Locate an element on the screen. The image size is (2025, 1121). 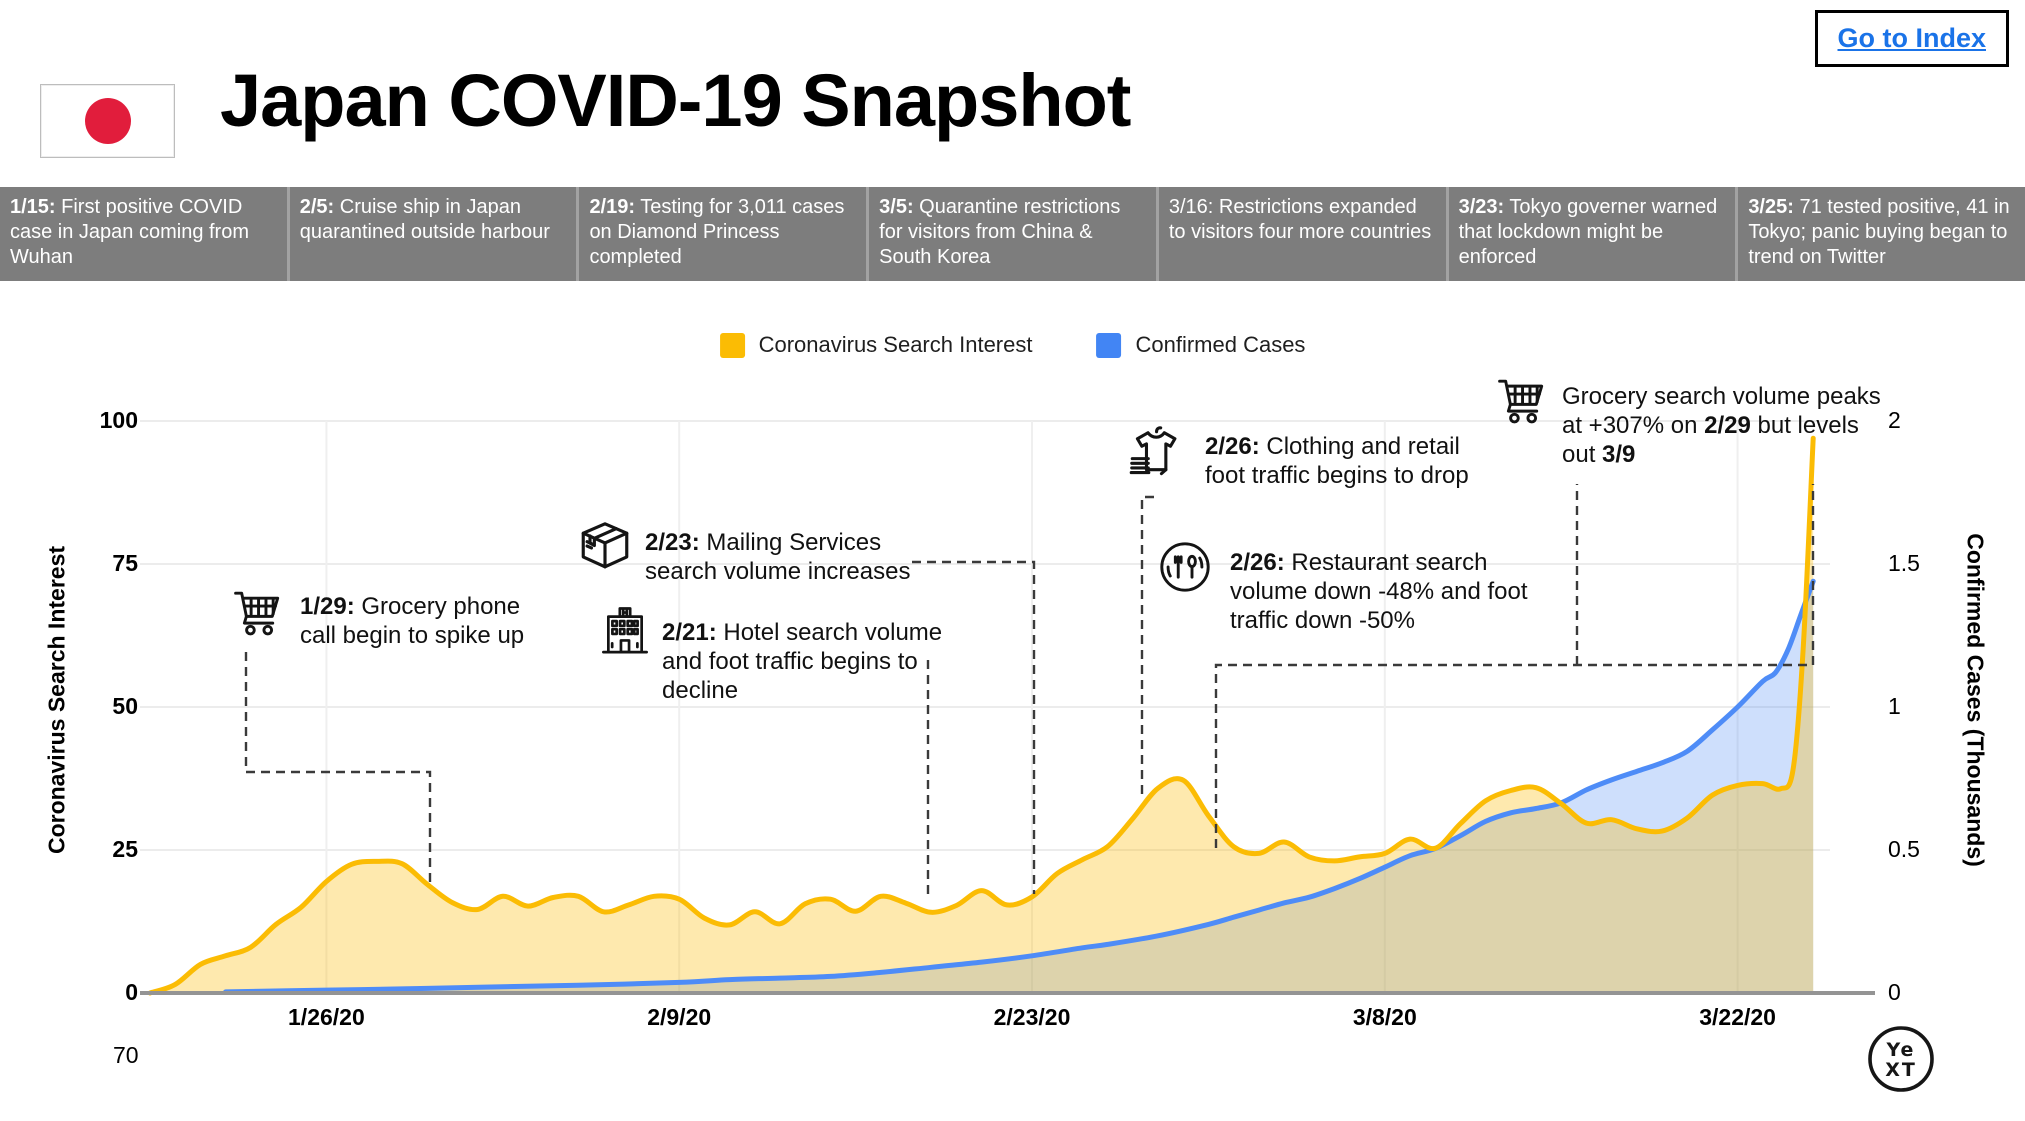
legend-label: Confirmed Cases is located at coordinates (1220, 344).